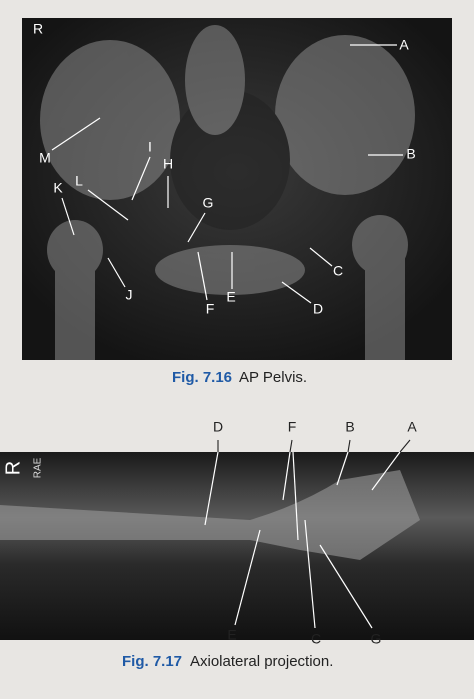 The image size is (474, 699). What do you see at coordinates (129, 295) in the screenshot?
I see `label: J` at bounding box center [129, 295].